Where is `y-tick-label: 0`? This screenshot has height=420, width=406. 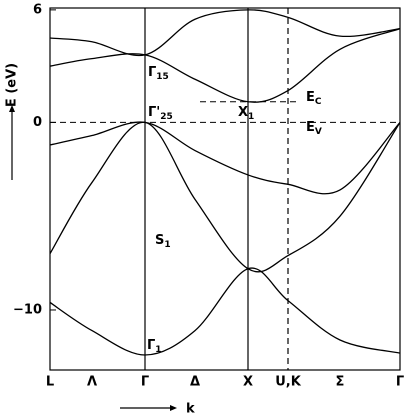
y-tick-label: 0 is located at coordinates (37, 122).